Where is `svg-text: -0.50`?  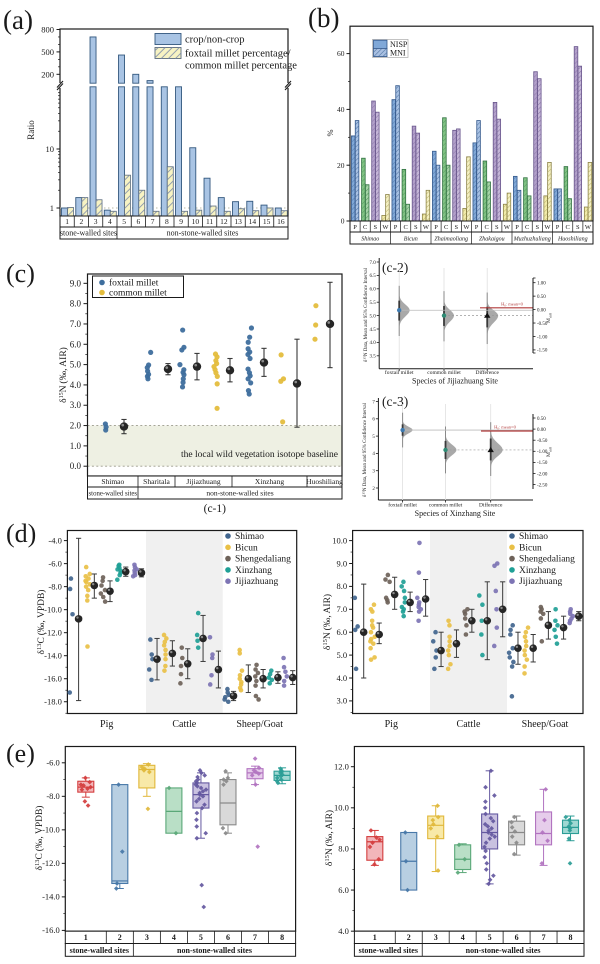
svg-text: -0.50 is located at coordinates (542, 441).